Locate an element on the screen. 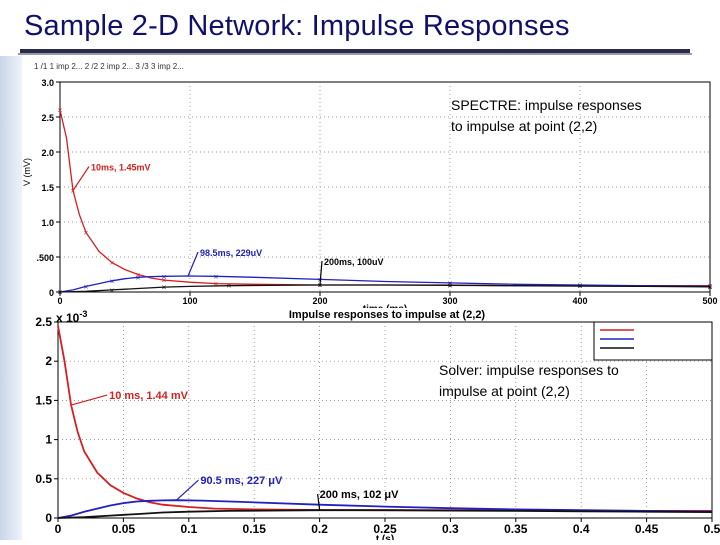  y-axis-label: V (mV) is located at coordinates (27, 172).